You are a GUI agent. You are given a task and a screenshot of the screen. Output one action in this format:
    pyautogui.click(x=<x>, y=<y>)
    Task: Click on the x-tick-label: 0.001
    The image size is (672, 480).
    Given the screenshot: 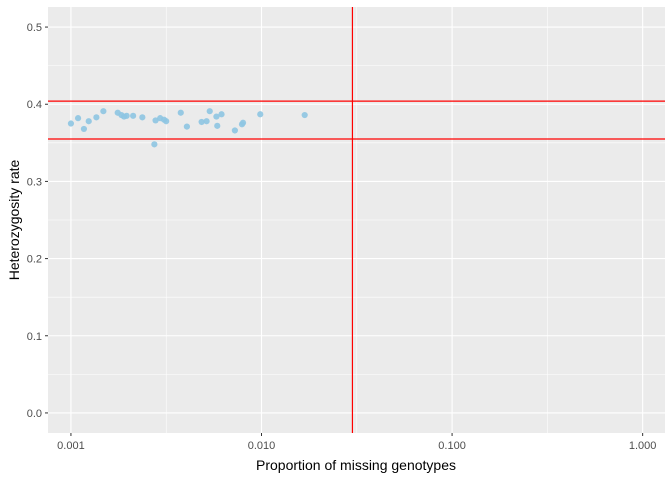 What is the action you would take?
    pyautogui.click(x=71, y=446)
    